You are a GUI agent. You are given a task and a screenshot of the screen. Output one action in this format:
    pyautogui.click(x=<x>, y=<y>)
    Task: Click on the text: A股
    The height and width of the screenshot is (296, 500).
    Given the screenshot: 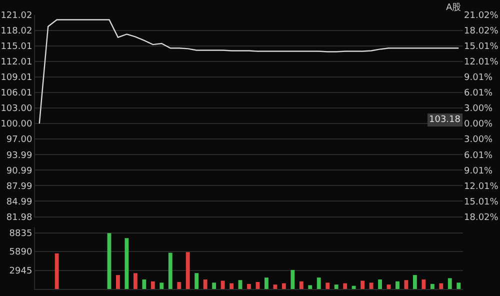 What is the action you would take?
    pyautogui.click(x=454, y=7)
    